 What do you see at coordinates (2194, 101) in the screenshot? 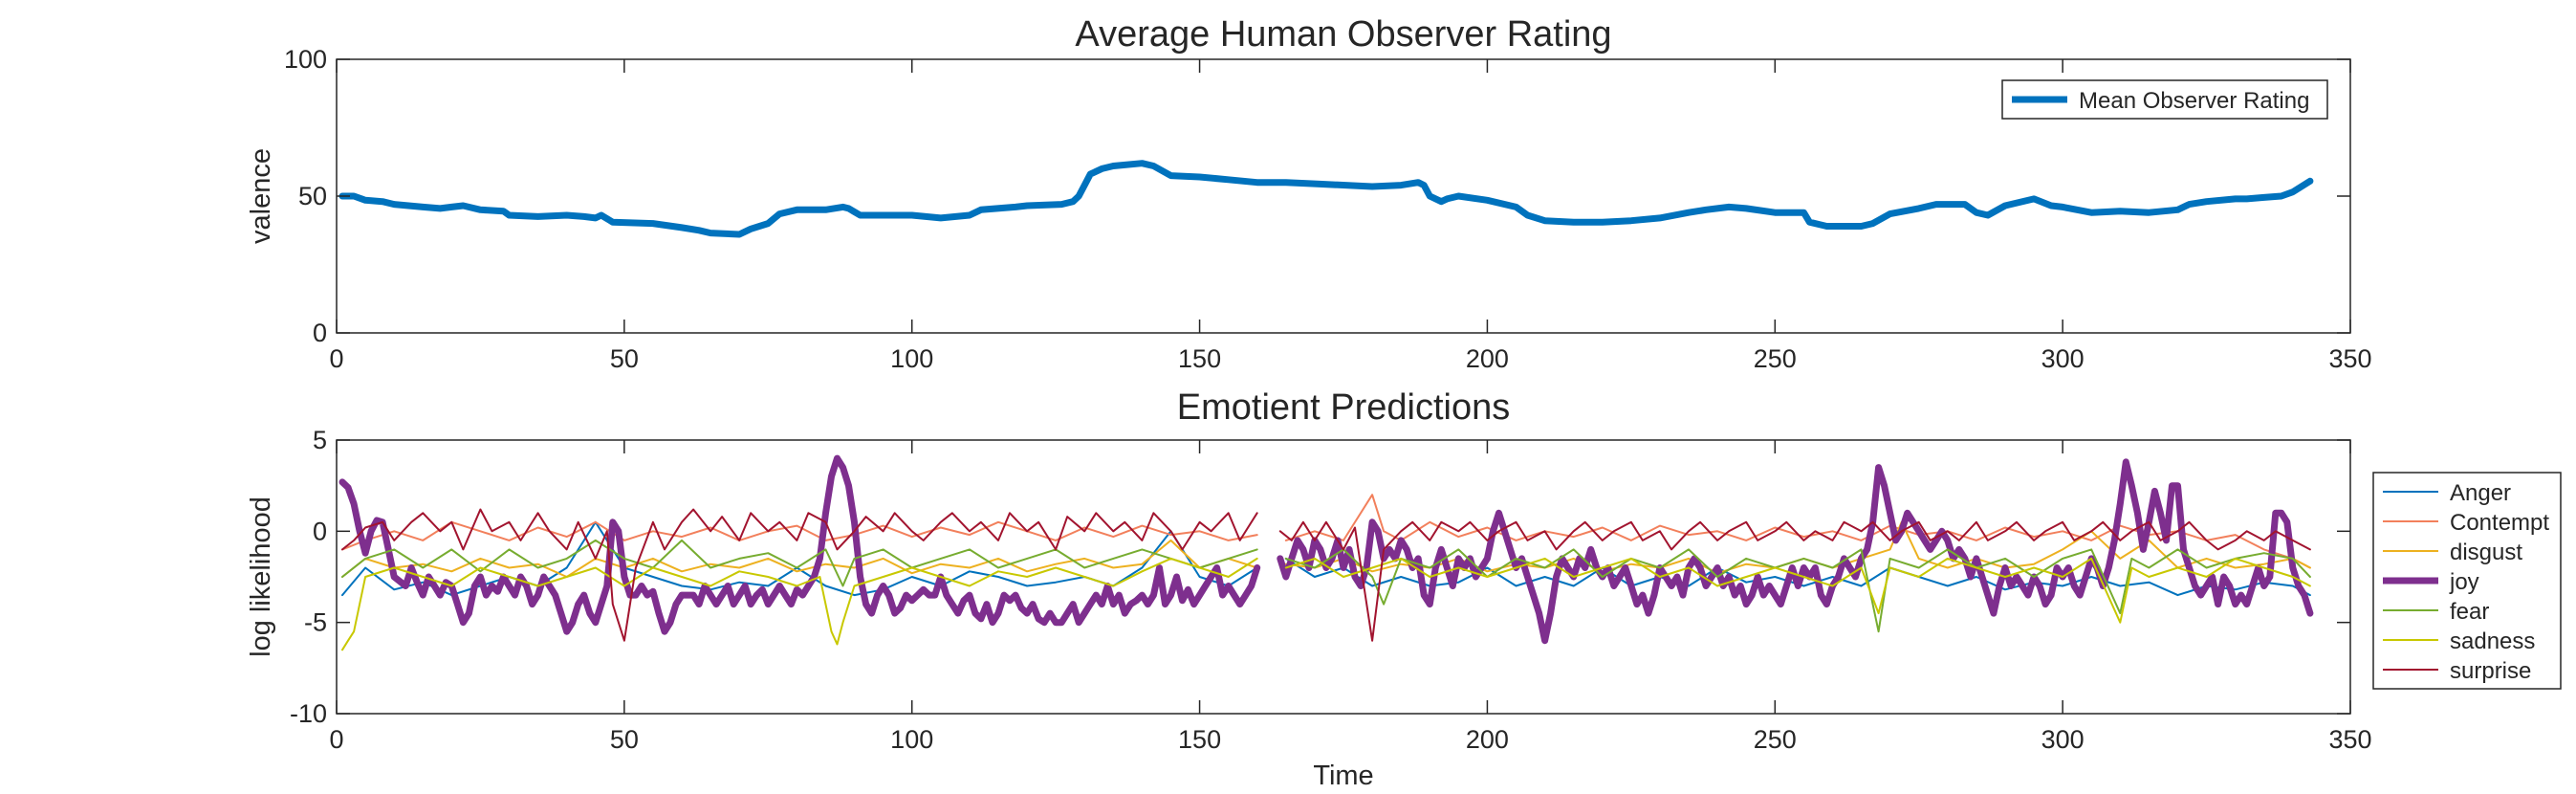
I see `legend-label: Mean Observer Rating` at bounding box center [2194, 101].